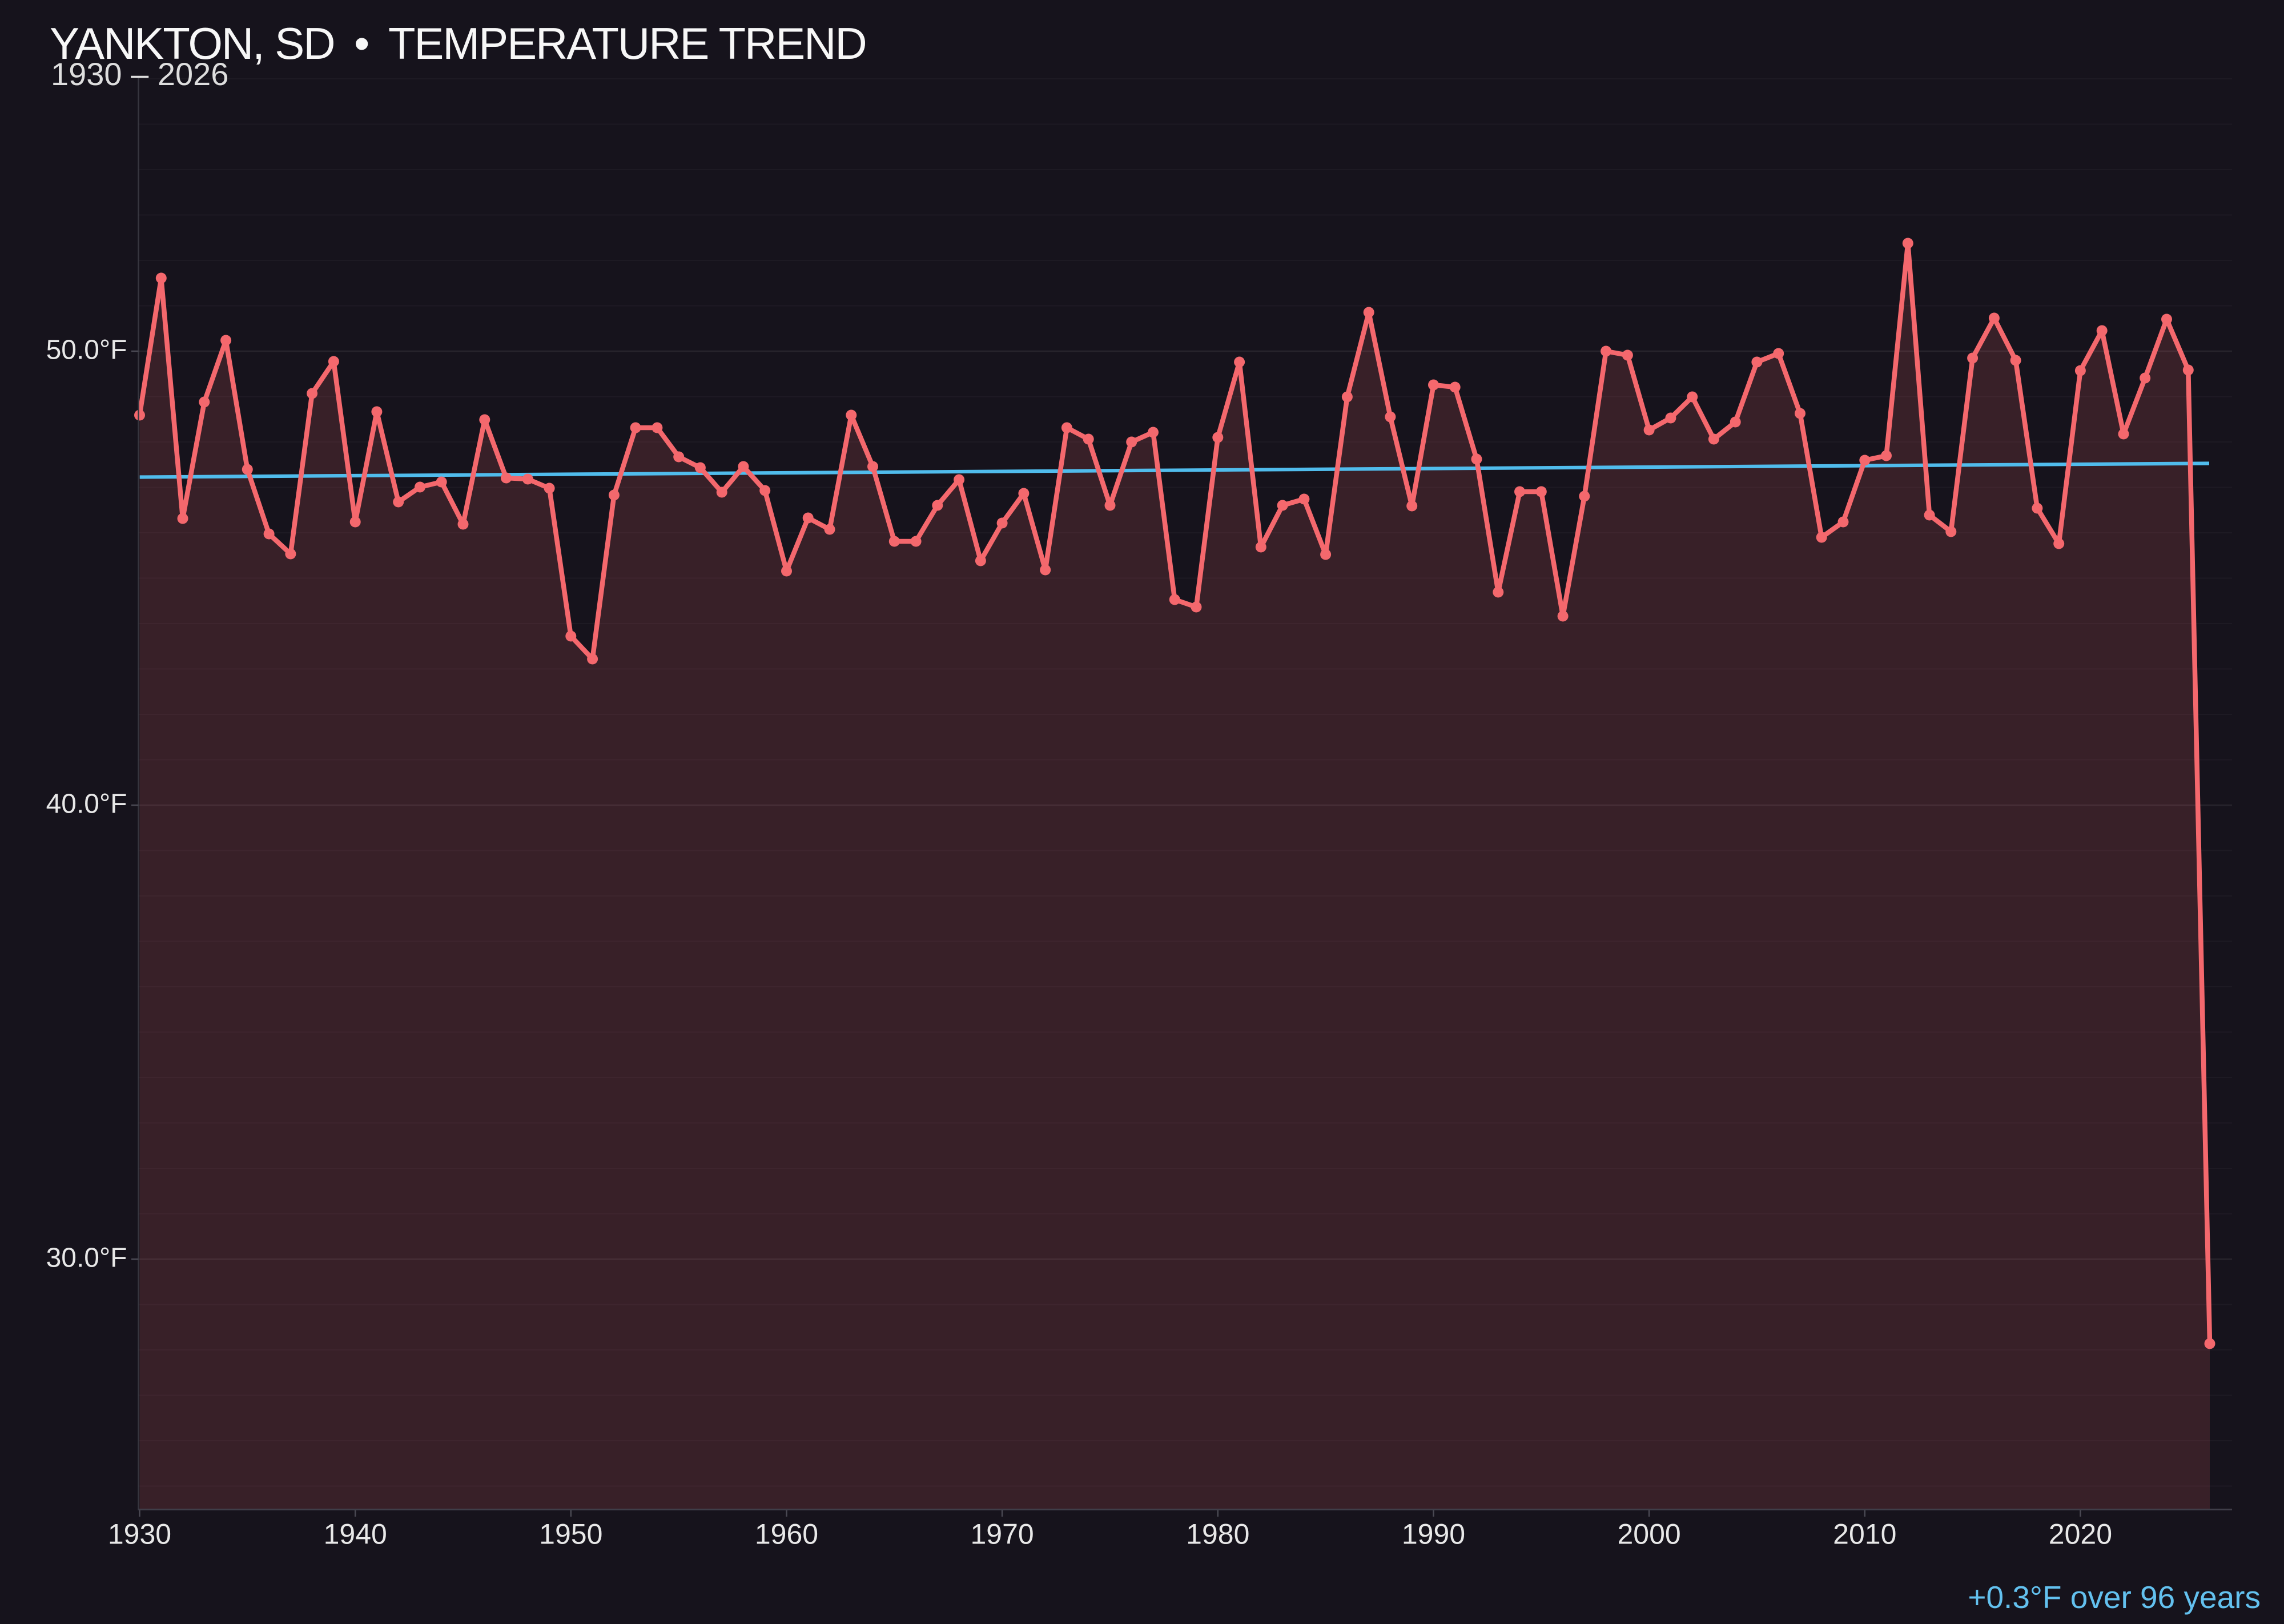  I want to click on svg-text: 30.0°F, so click(86, 1258).